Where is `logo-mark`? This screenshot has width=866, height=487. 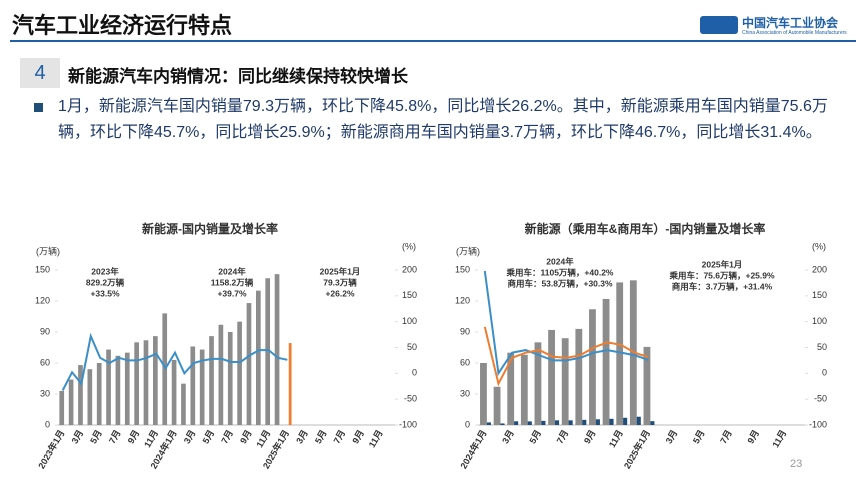 logo-mark is located at coordinates (719, 25).